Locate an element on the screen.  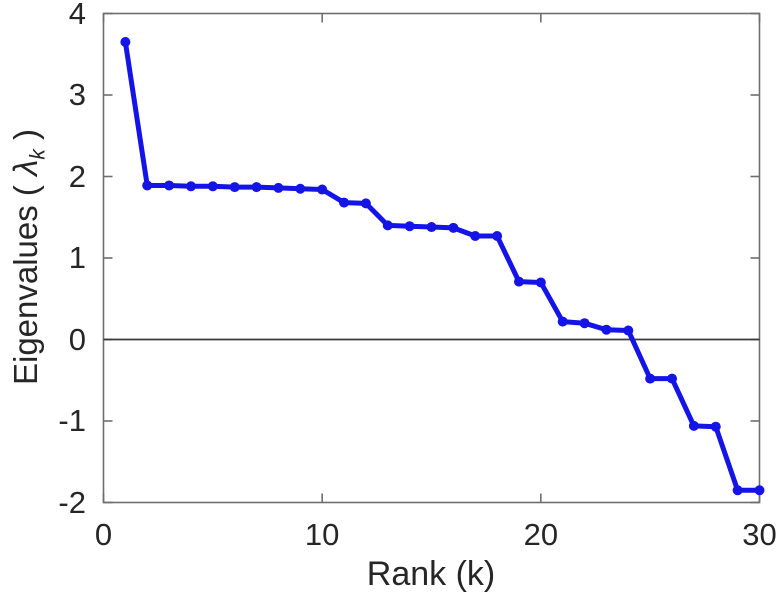
y-tick-label: 2 is located at coordinates (77, 176).